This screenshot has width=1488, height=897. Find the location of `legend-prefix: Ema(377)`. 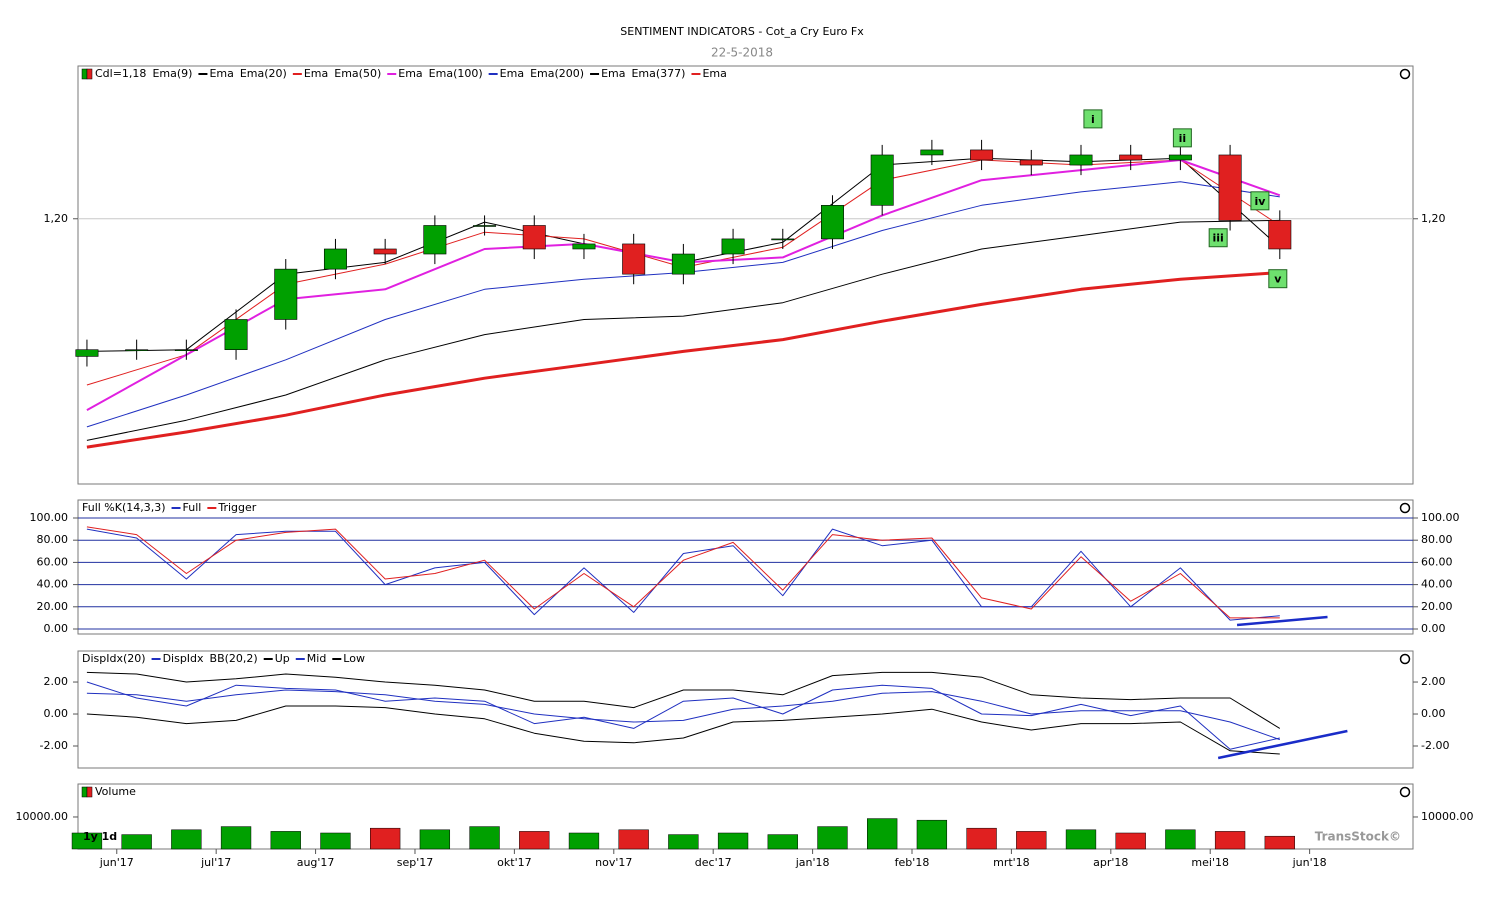

legend-prefix: Ema(377) is located at coordinates (658, 73).